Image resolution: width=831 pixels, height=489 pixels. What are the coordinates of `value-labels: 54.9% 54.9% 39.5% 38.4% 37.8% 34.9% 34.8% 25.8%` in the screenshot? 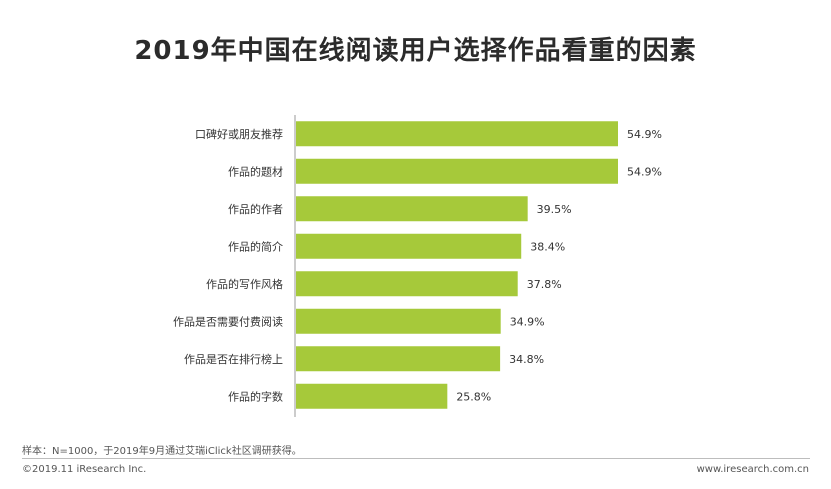 It's located at (559, 266).